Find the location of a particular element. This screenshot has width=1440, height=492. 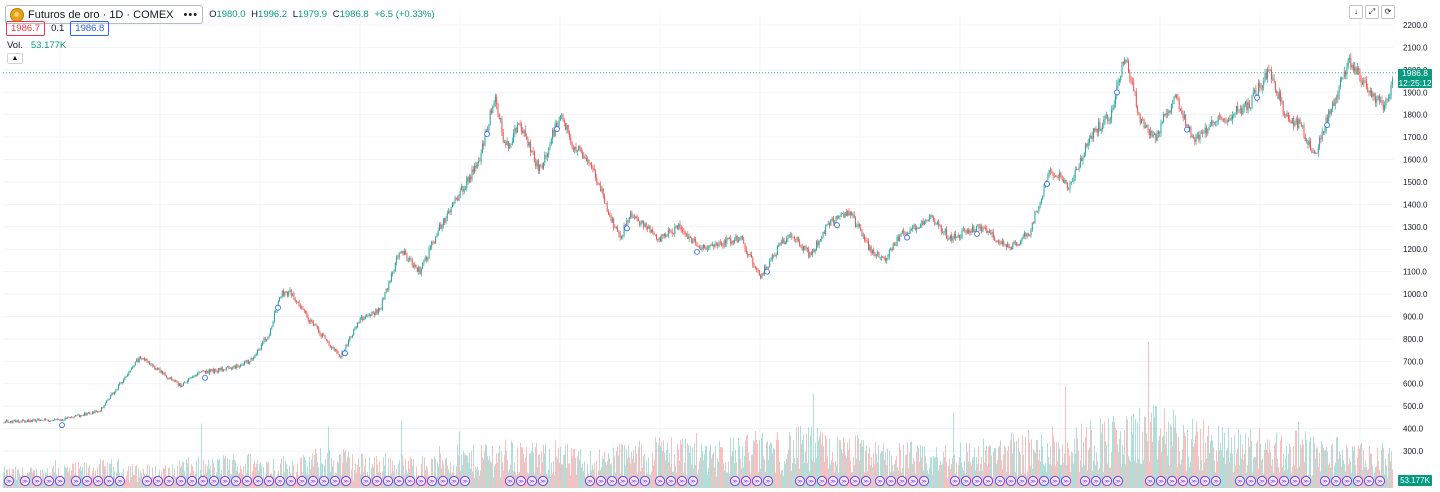

ask-price-button: 1986.8 is located at coordinates (90, 28).